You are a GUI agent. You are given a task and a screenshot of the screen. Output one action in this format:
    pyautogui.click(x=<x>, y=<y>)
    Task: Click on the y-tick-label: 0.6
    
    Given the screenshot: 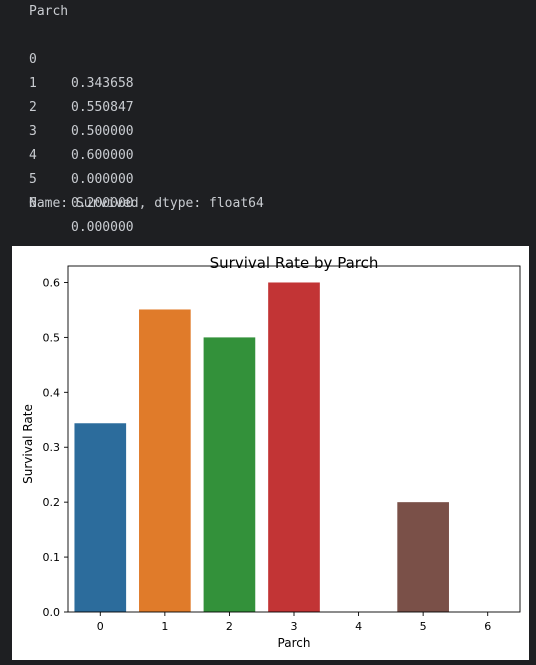 What is the action you would take?
    pyautogui.click(x=52, y=282)
    